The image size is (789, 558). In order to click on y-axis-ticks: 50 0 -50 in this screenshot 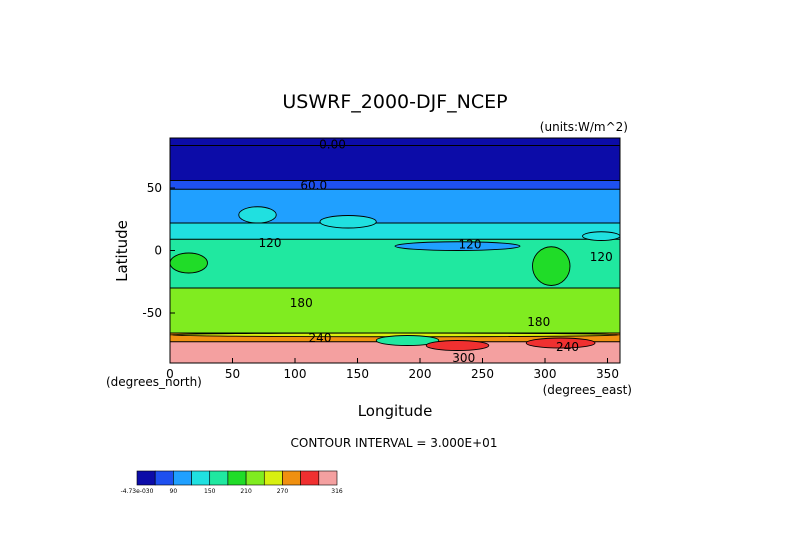, I will do `click(158, 250)`.